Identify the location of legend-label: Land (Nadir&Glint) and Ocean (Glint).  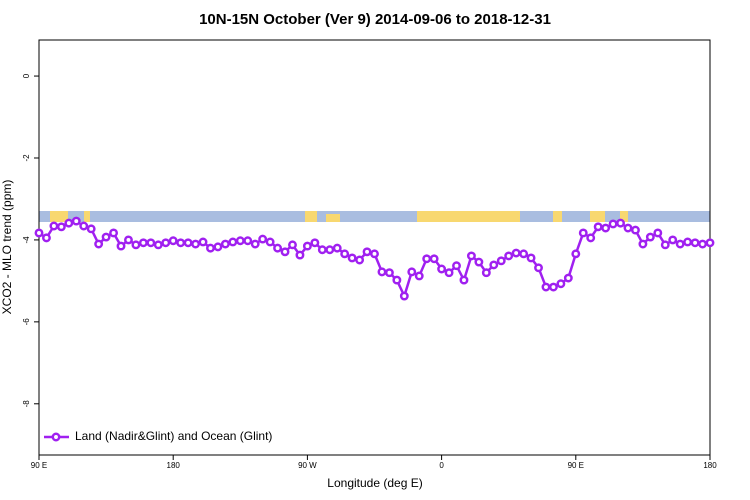
(173, 436).